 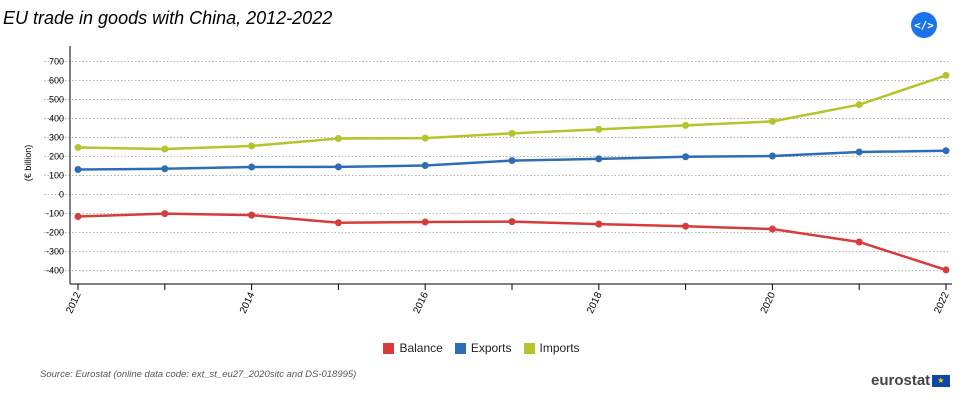 What do you see at coordinates (559, 348) in the screenshot?
I see `legend-label: Imports` at bounding box center [559, 348].